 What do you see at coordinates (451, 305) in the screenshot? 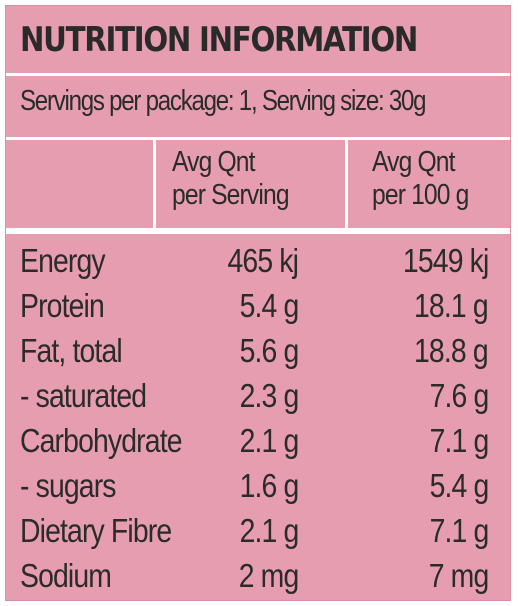
I see `per-100g-value: 18.1 g` at bounding box center [451, 305].